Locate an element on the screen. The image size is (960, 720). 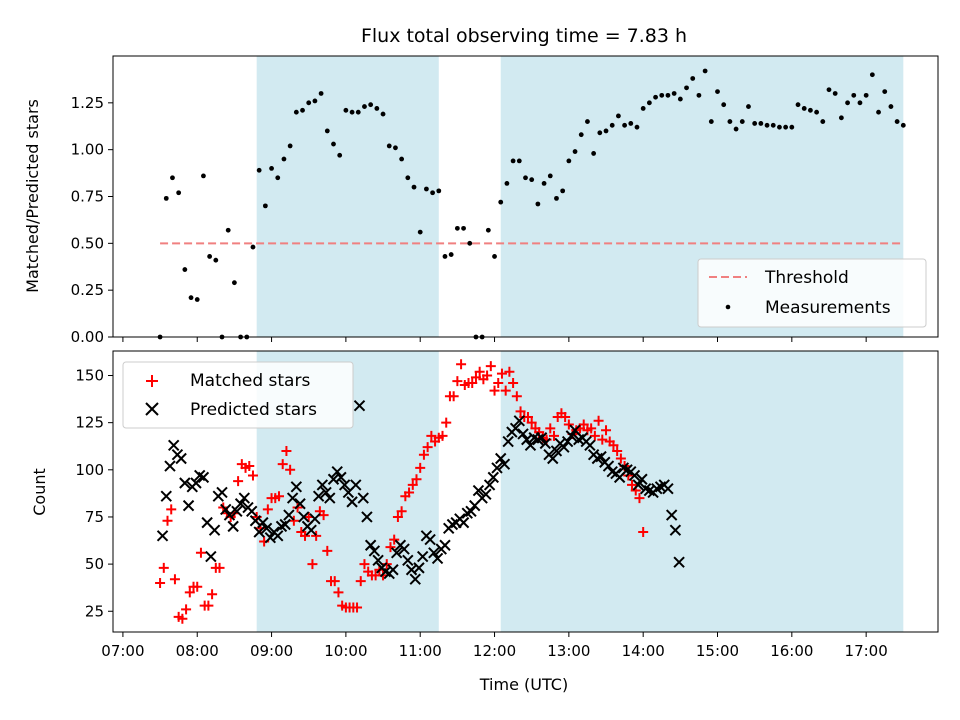
y-tick-label: 0.75 is located at coordinates (87, 197).